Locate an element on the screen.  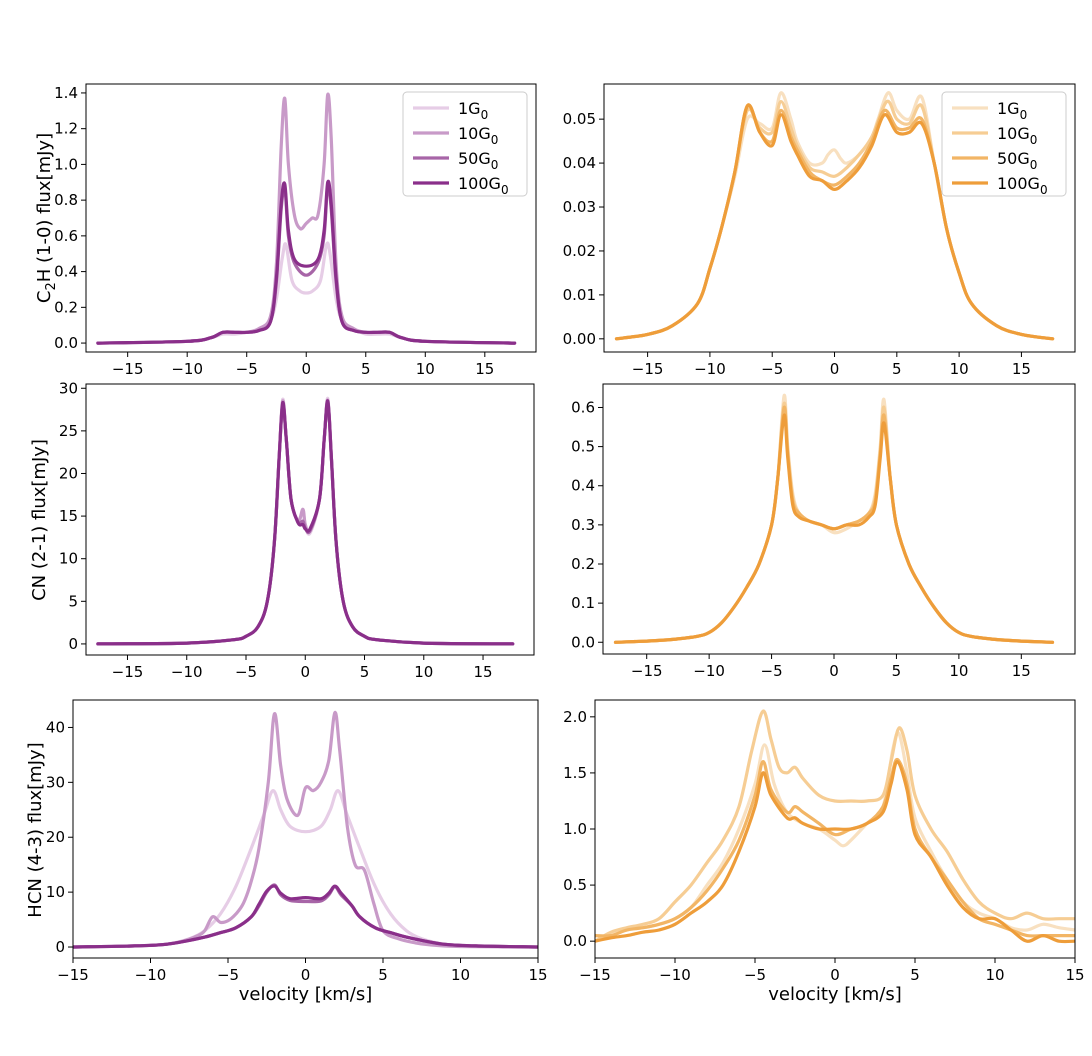
y-axis-label: CN (2-1) flux[mJy] is located at coordinates (39, 520).